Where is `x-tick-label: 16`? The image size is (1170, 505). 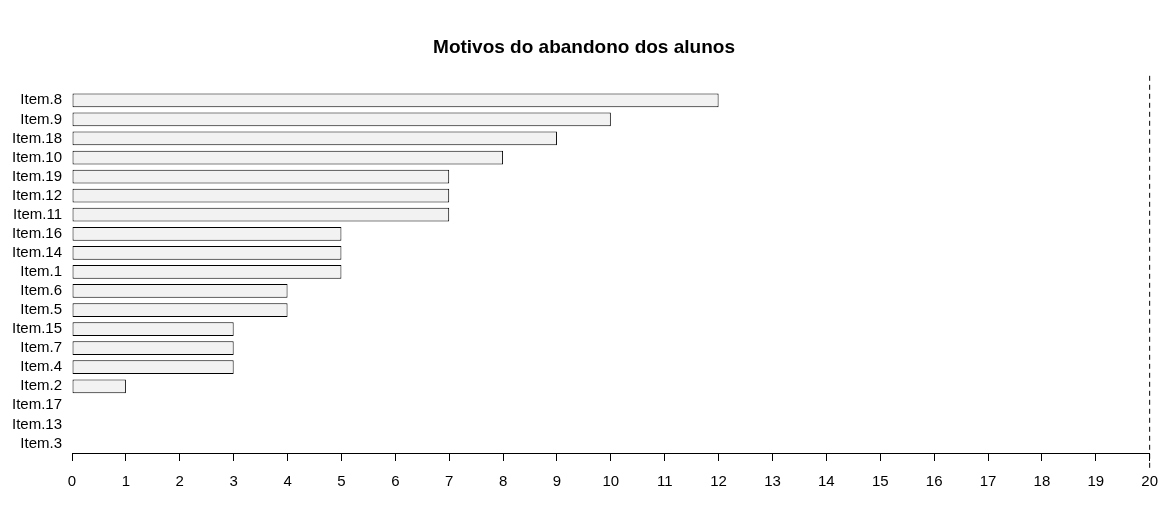
x-tick-label: 16 is located at coordinates (934, 481).